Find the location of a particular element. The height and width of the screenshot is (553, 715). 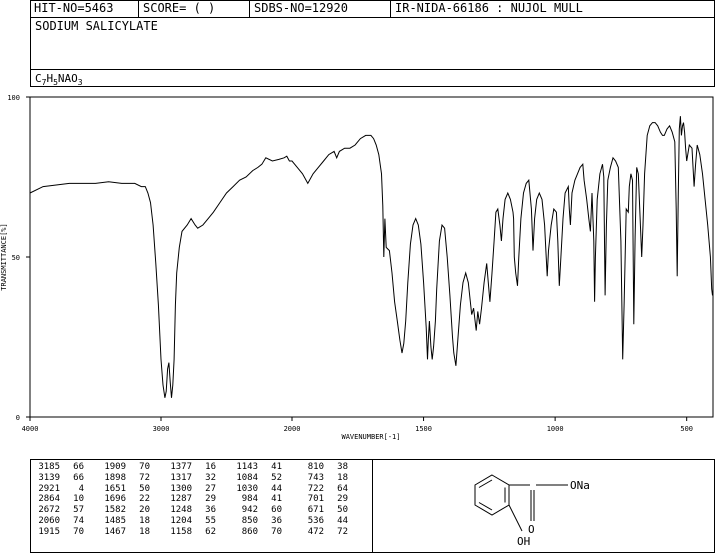

peak-transmittance: 4 is located at coordinates (81, 488).